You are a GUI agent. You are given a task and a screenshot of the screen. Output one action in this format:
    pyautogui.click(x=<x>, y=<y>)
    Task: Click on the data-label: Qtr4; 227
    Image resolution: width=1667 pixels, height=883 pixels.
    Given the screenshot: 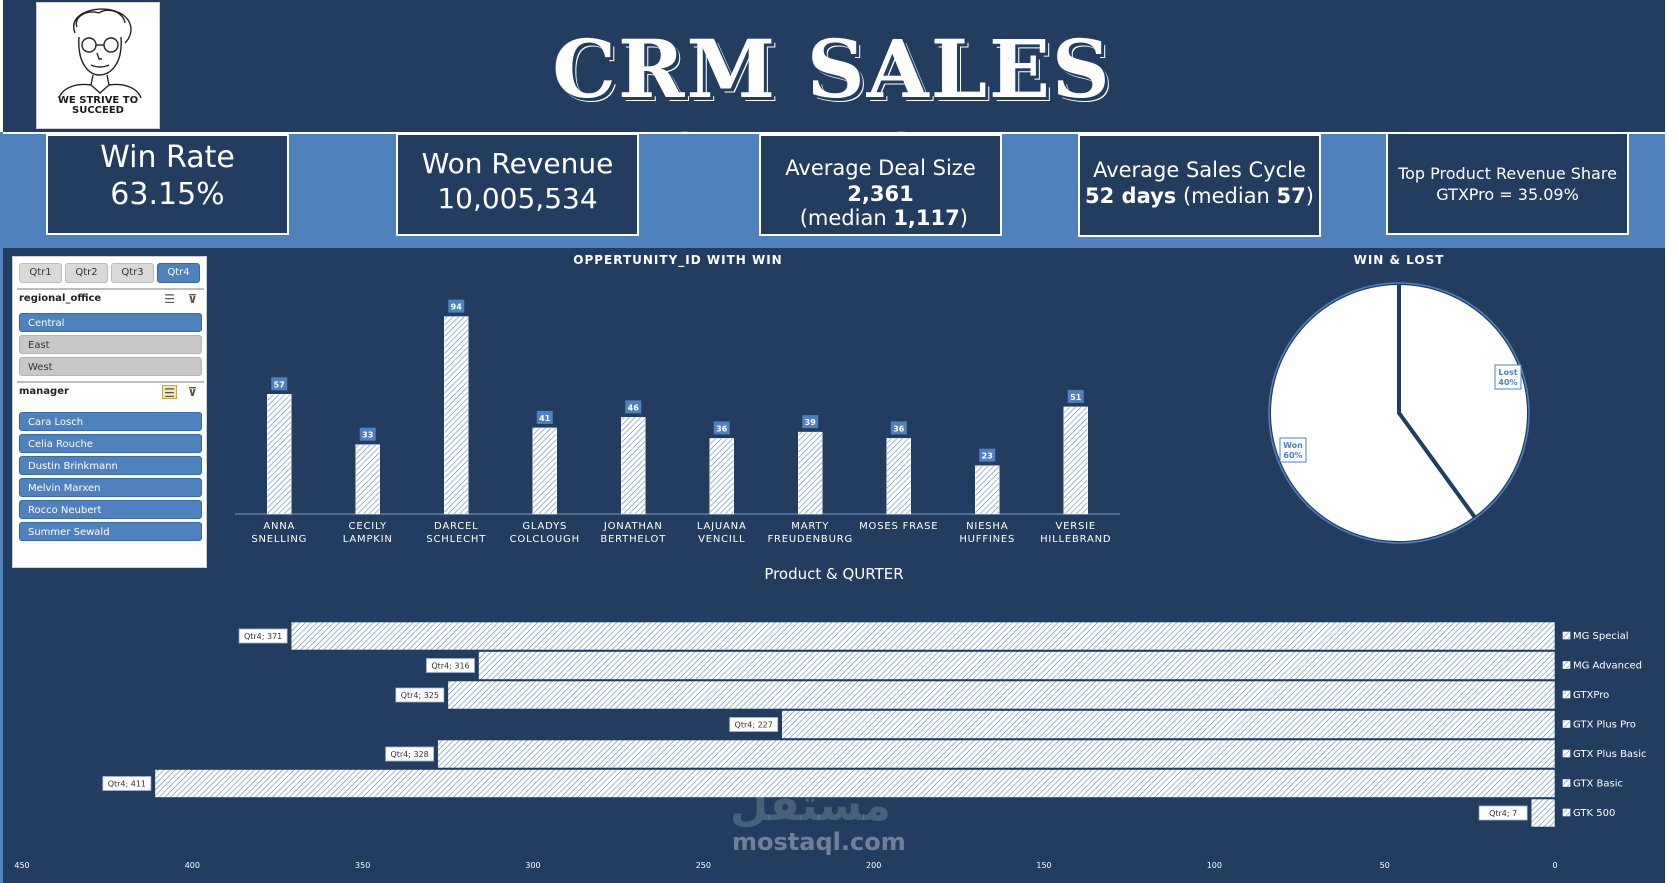 What is the action you would take?
    pyautogui.click(x=754, y=725)
    